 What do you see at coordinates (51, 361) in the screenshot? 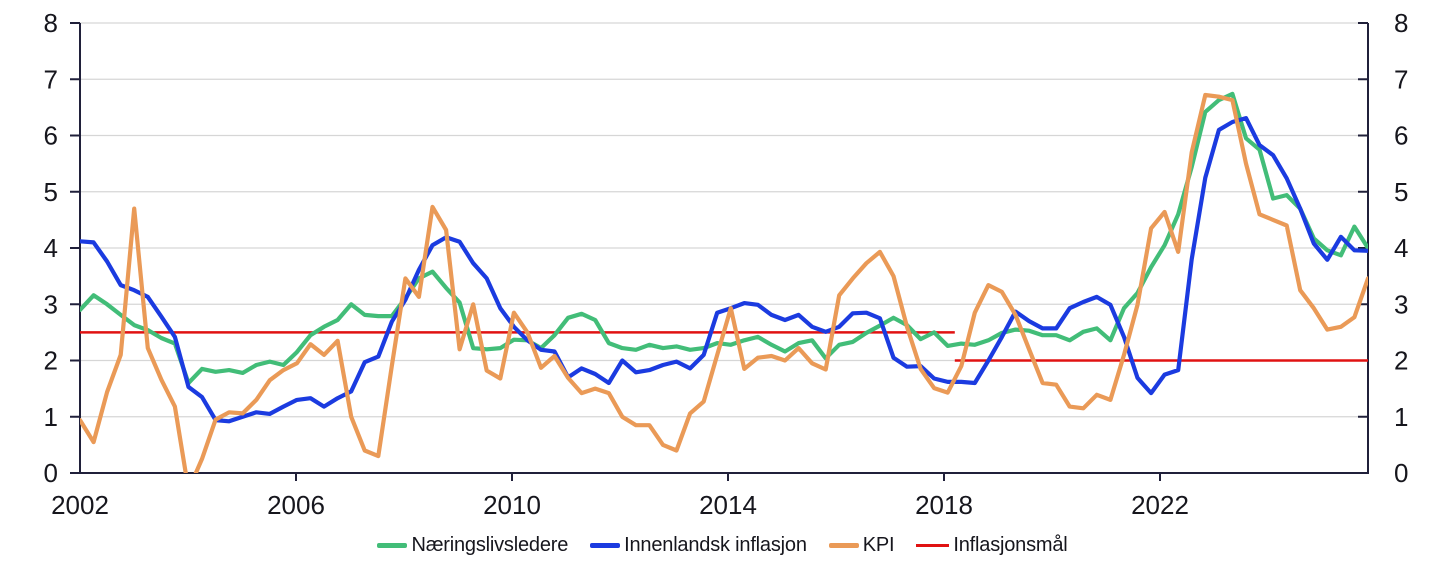
I see `y-axis-label-left-2: 2` at bounding box center [51, 361].